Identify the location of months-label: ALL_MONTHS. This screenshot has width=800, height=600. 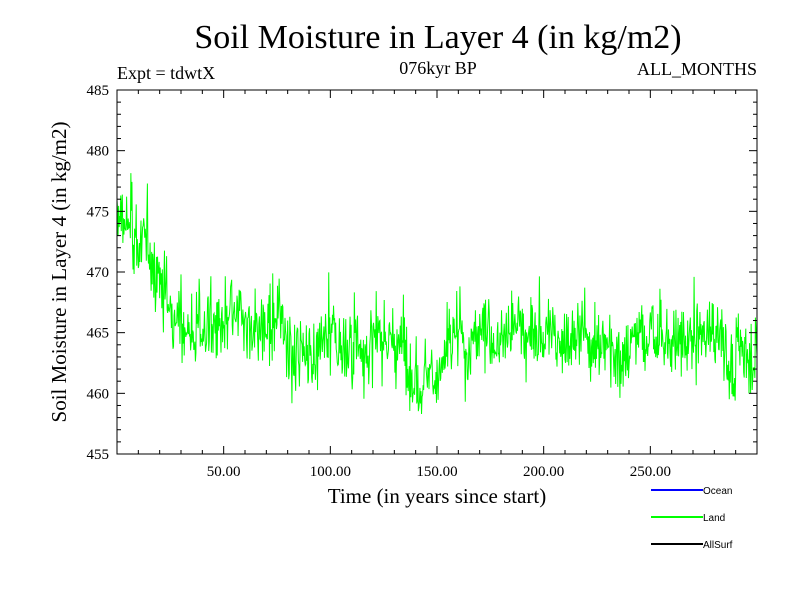
(697, 69).